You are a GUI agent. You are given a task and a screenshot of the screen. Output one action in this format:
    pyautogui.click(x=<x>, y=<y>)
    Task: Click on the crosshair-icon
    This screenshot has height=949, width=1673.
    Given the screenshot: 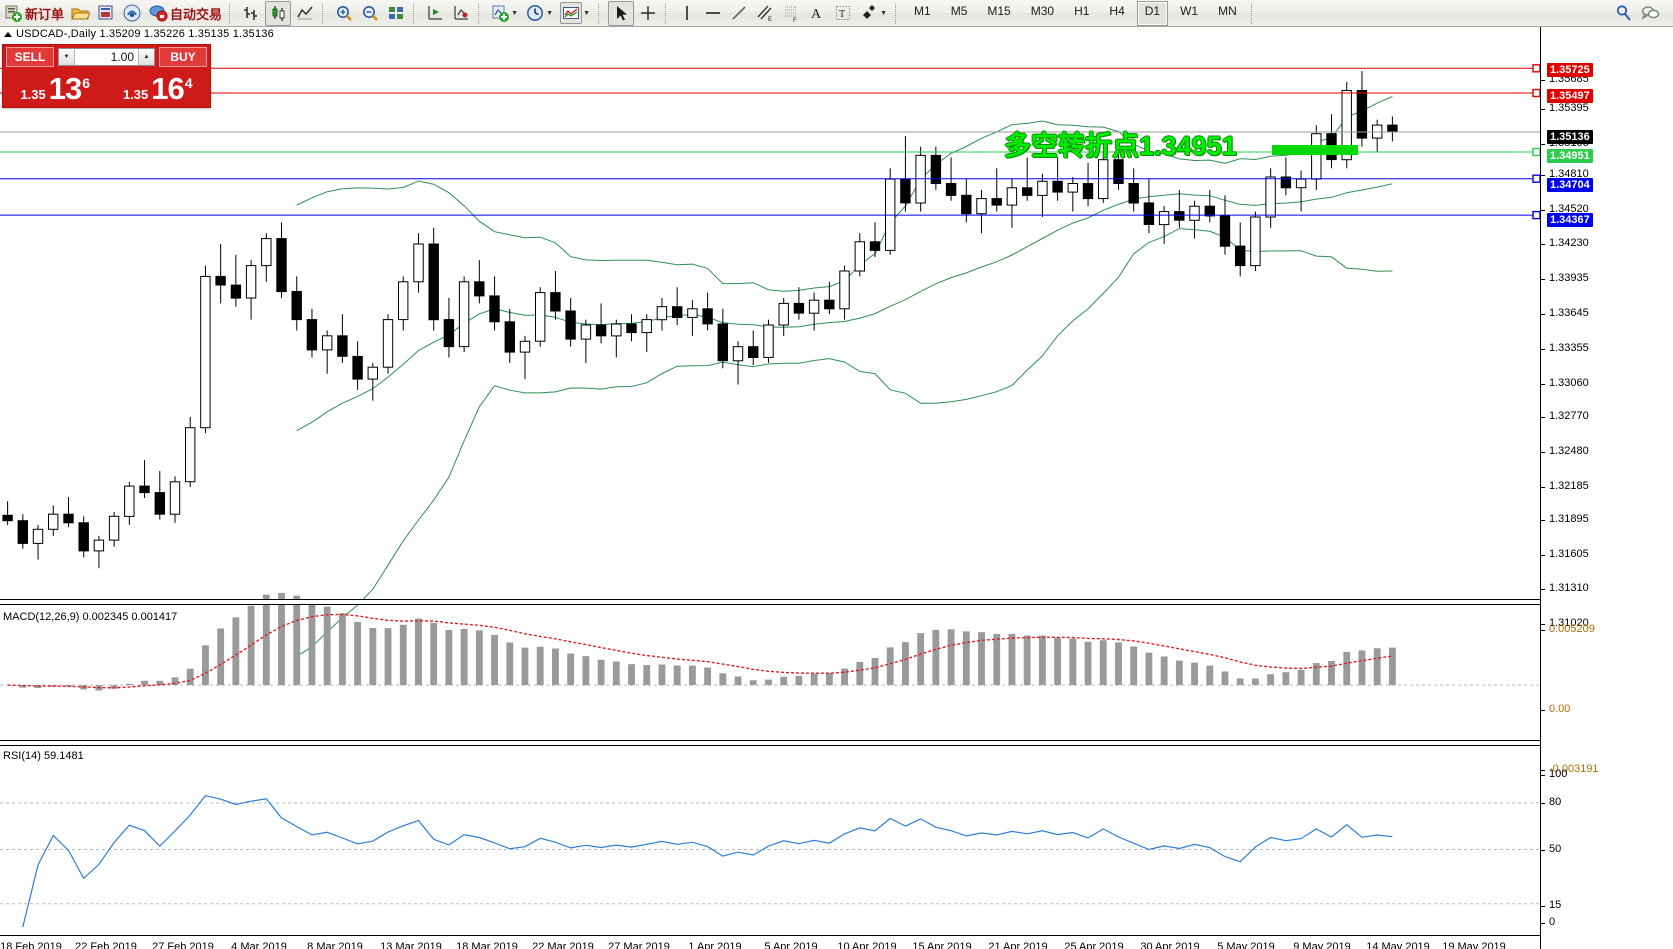 What is the action you would take?
    pyautogui.click(x=648, y=13)
    